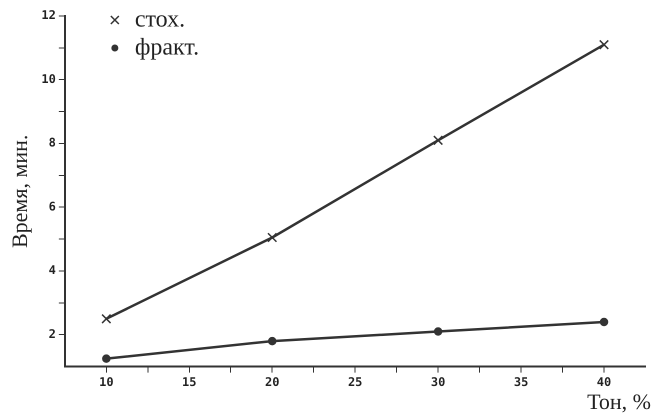 Image resolution: width=653 pixels, height=415 pixels. What do you see at coordinates (521, 381) in the screenshot?
I see `x-tick-label: 35` at bounding box center [521, 381].